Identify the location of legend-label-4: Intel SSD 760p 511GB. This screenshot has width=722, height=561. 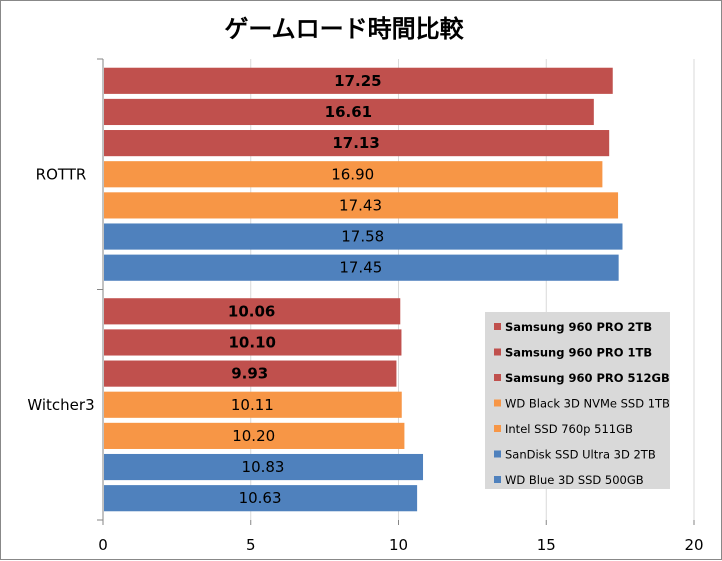
(569, 429).